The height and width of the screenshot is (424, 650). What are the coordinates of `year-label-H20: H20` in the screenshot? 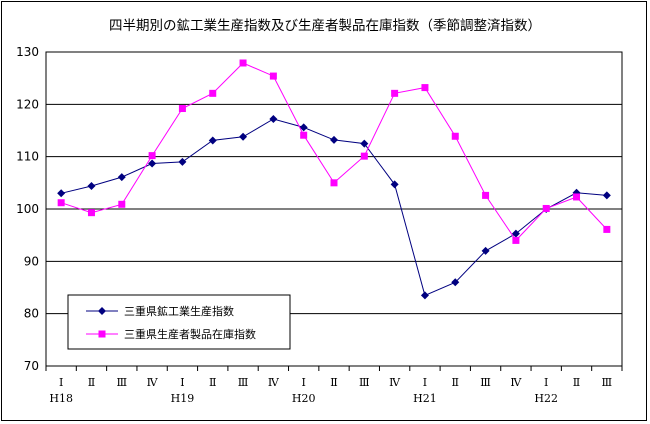 It's located at (304, 398).